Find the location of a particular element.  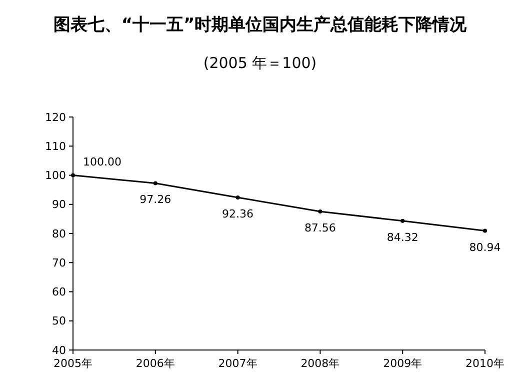

text: 92.36 is located at coordinates (238, 214).